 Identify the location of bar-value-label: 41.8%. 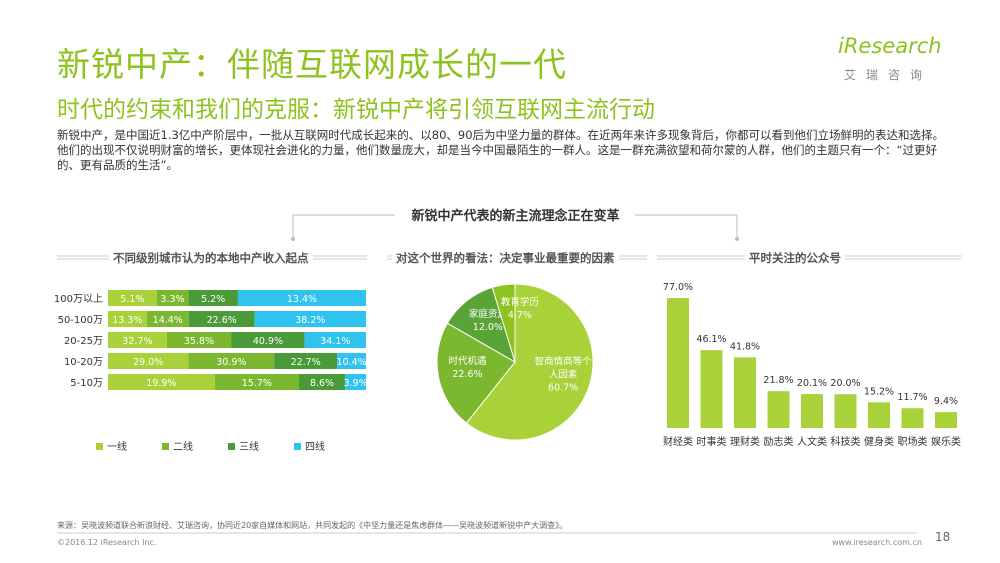
(745, 346).